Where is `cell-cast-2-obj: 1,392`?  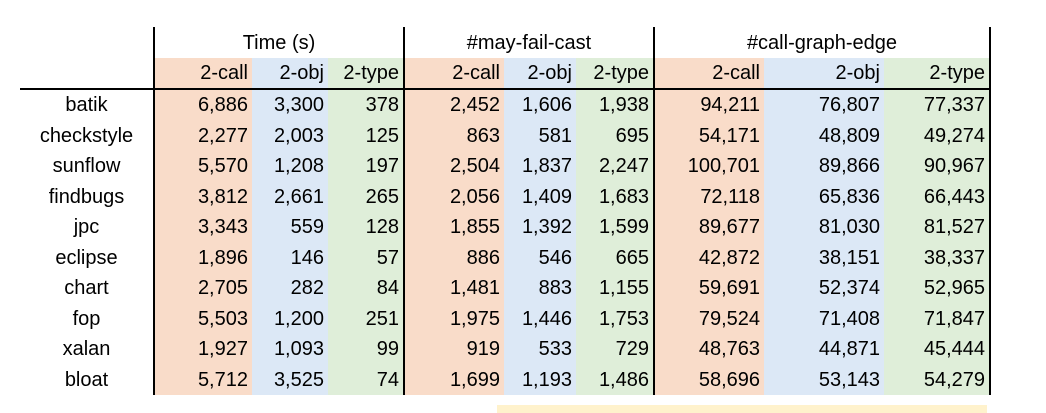 cell-cast-2-obj: 1,392 is located at coordinates (540, 227).